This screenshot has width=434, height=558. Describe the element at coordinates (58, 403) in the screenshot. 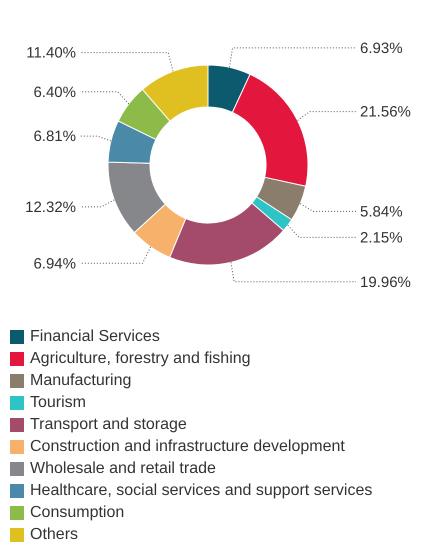

I see `legend-label: Tourism` at that location.